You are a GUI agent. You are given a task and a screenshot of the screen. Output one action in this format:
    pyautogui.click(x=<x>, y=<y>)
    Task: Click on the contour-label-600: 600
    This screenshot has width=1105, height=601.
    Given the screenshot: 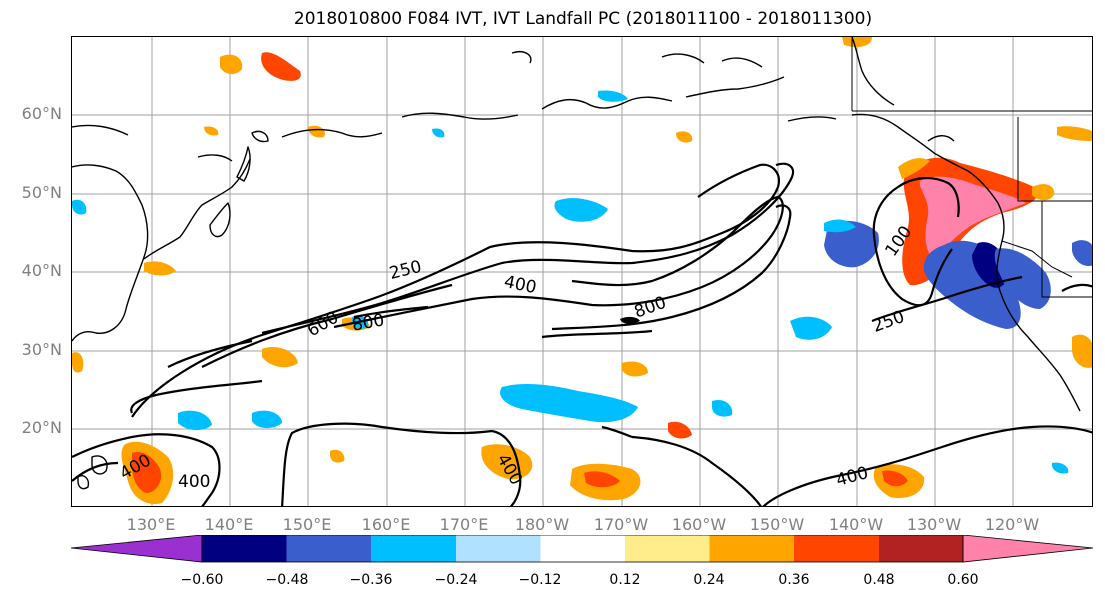 What is the action you would take?
    pyautogui.click(x=323, y=325)
    